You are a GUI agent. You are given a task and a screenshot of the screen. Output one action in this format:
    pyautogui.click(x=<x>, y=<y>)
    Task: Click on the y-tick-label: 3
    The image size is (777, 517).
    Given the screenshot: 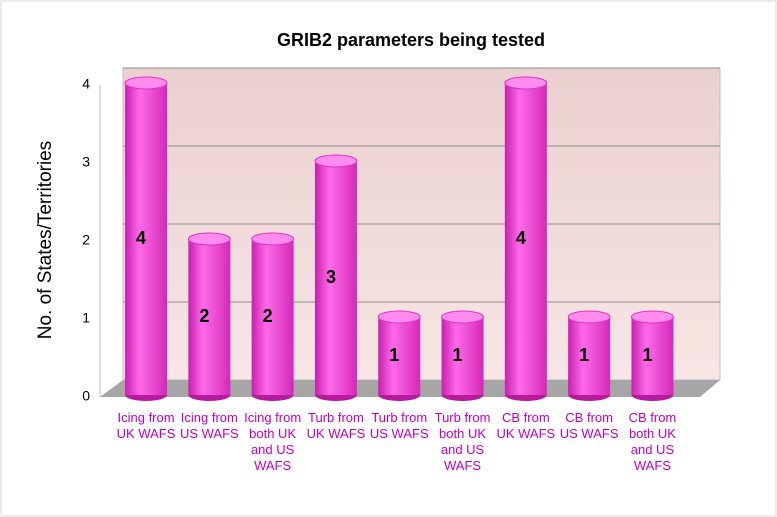 What is the action you would take?
    pyautogui.click(x=86, y=162)
    